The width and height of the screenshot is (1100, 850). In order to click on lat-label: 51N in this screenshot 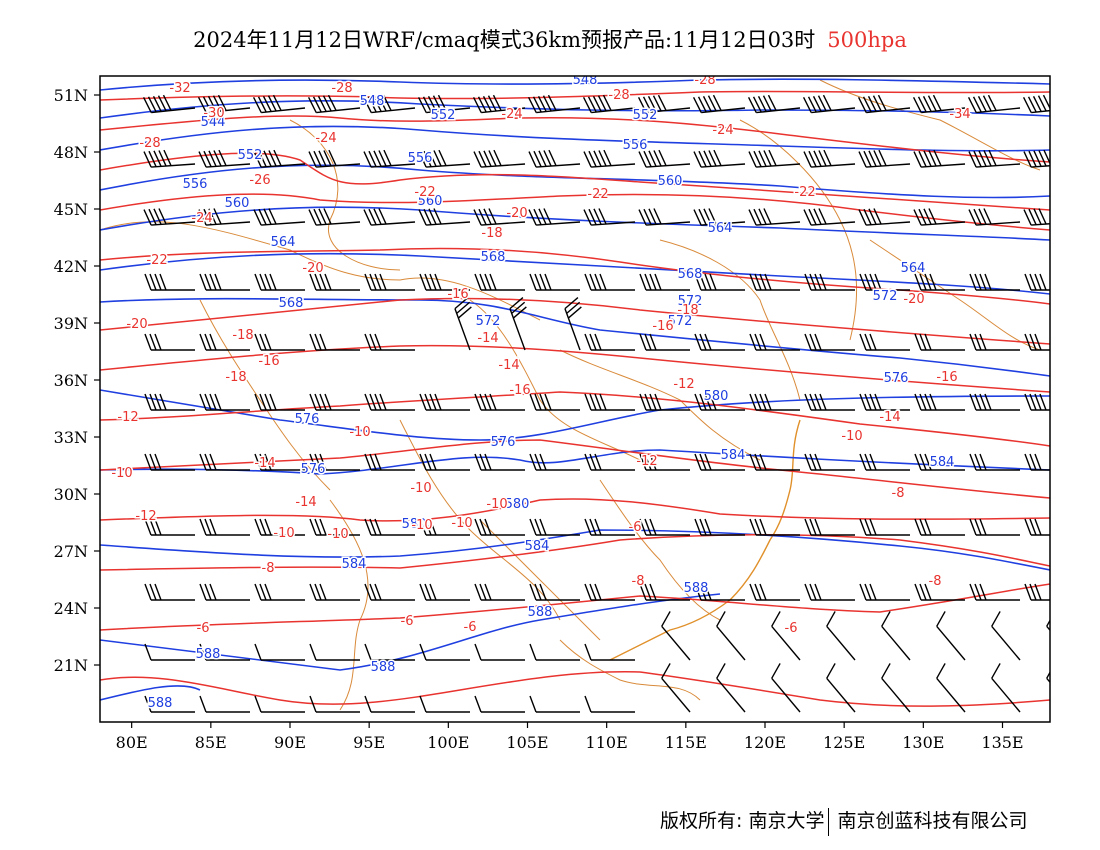, I will do `click(71, 95)`.